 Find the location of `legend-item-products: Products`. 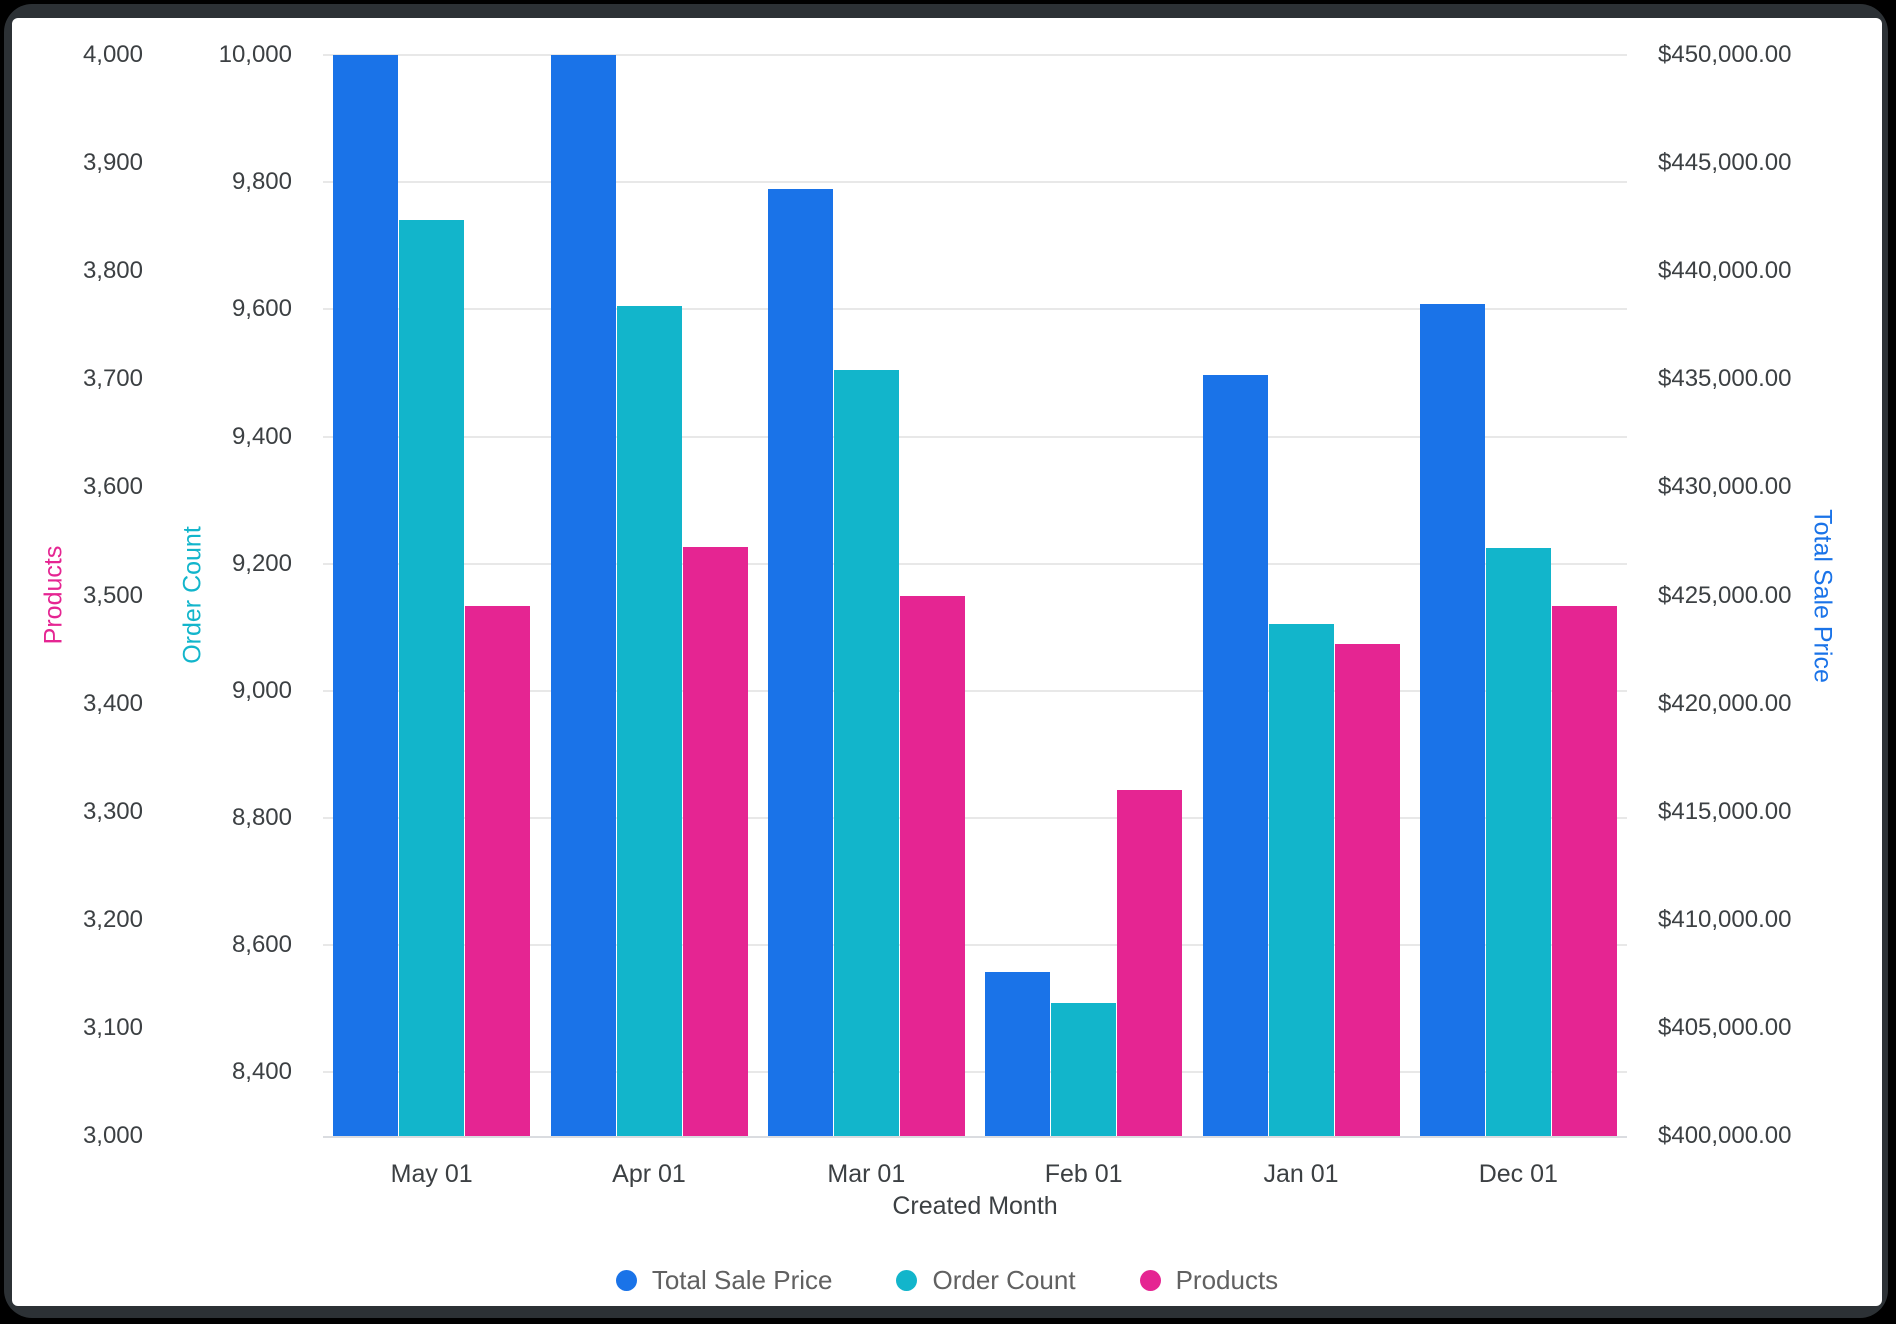

legend-item-products: Products is located at coordinates (1209, 1280).